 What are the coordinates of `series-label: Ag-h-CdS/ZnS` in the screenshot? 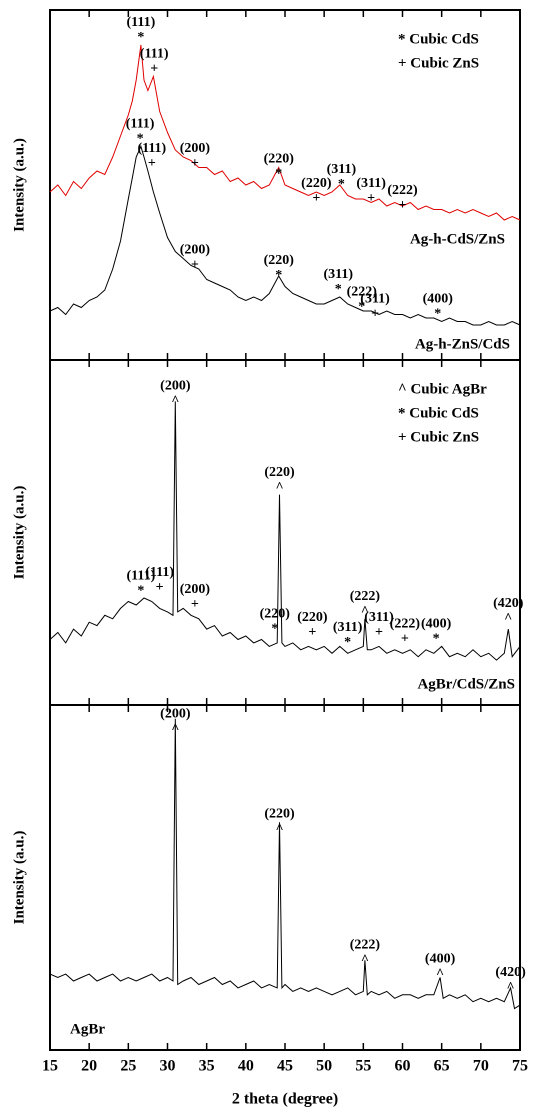 It's located at (457, 239).